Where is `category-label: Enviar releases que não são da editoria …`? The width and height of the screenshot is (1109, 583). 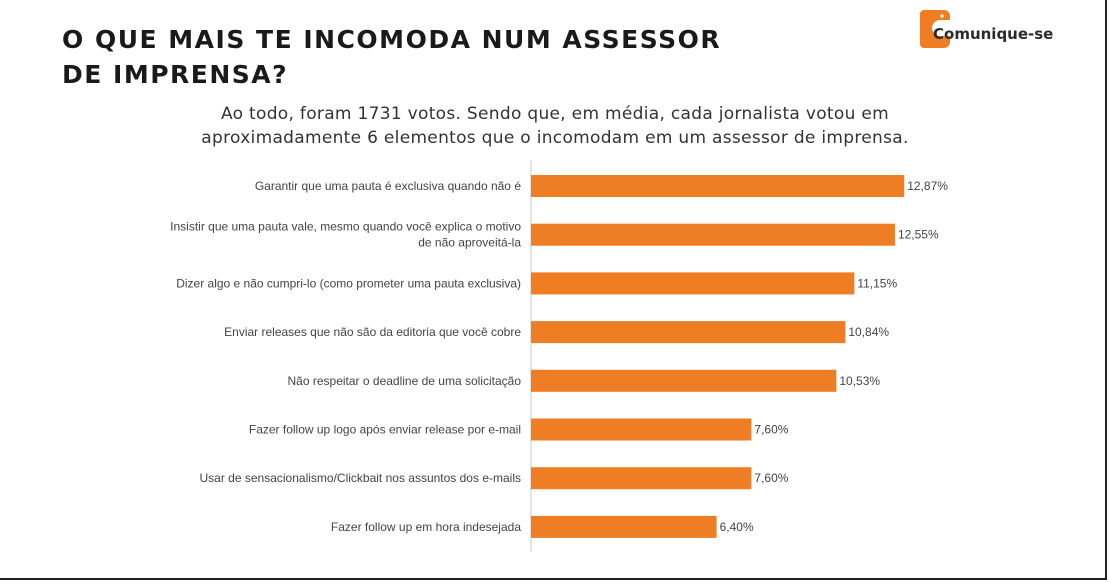
category-label: Enviar releases que não são da editoria … is located at coordinates (372, 332).